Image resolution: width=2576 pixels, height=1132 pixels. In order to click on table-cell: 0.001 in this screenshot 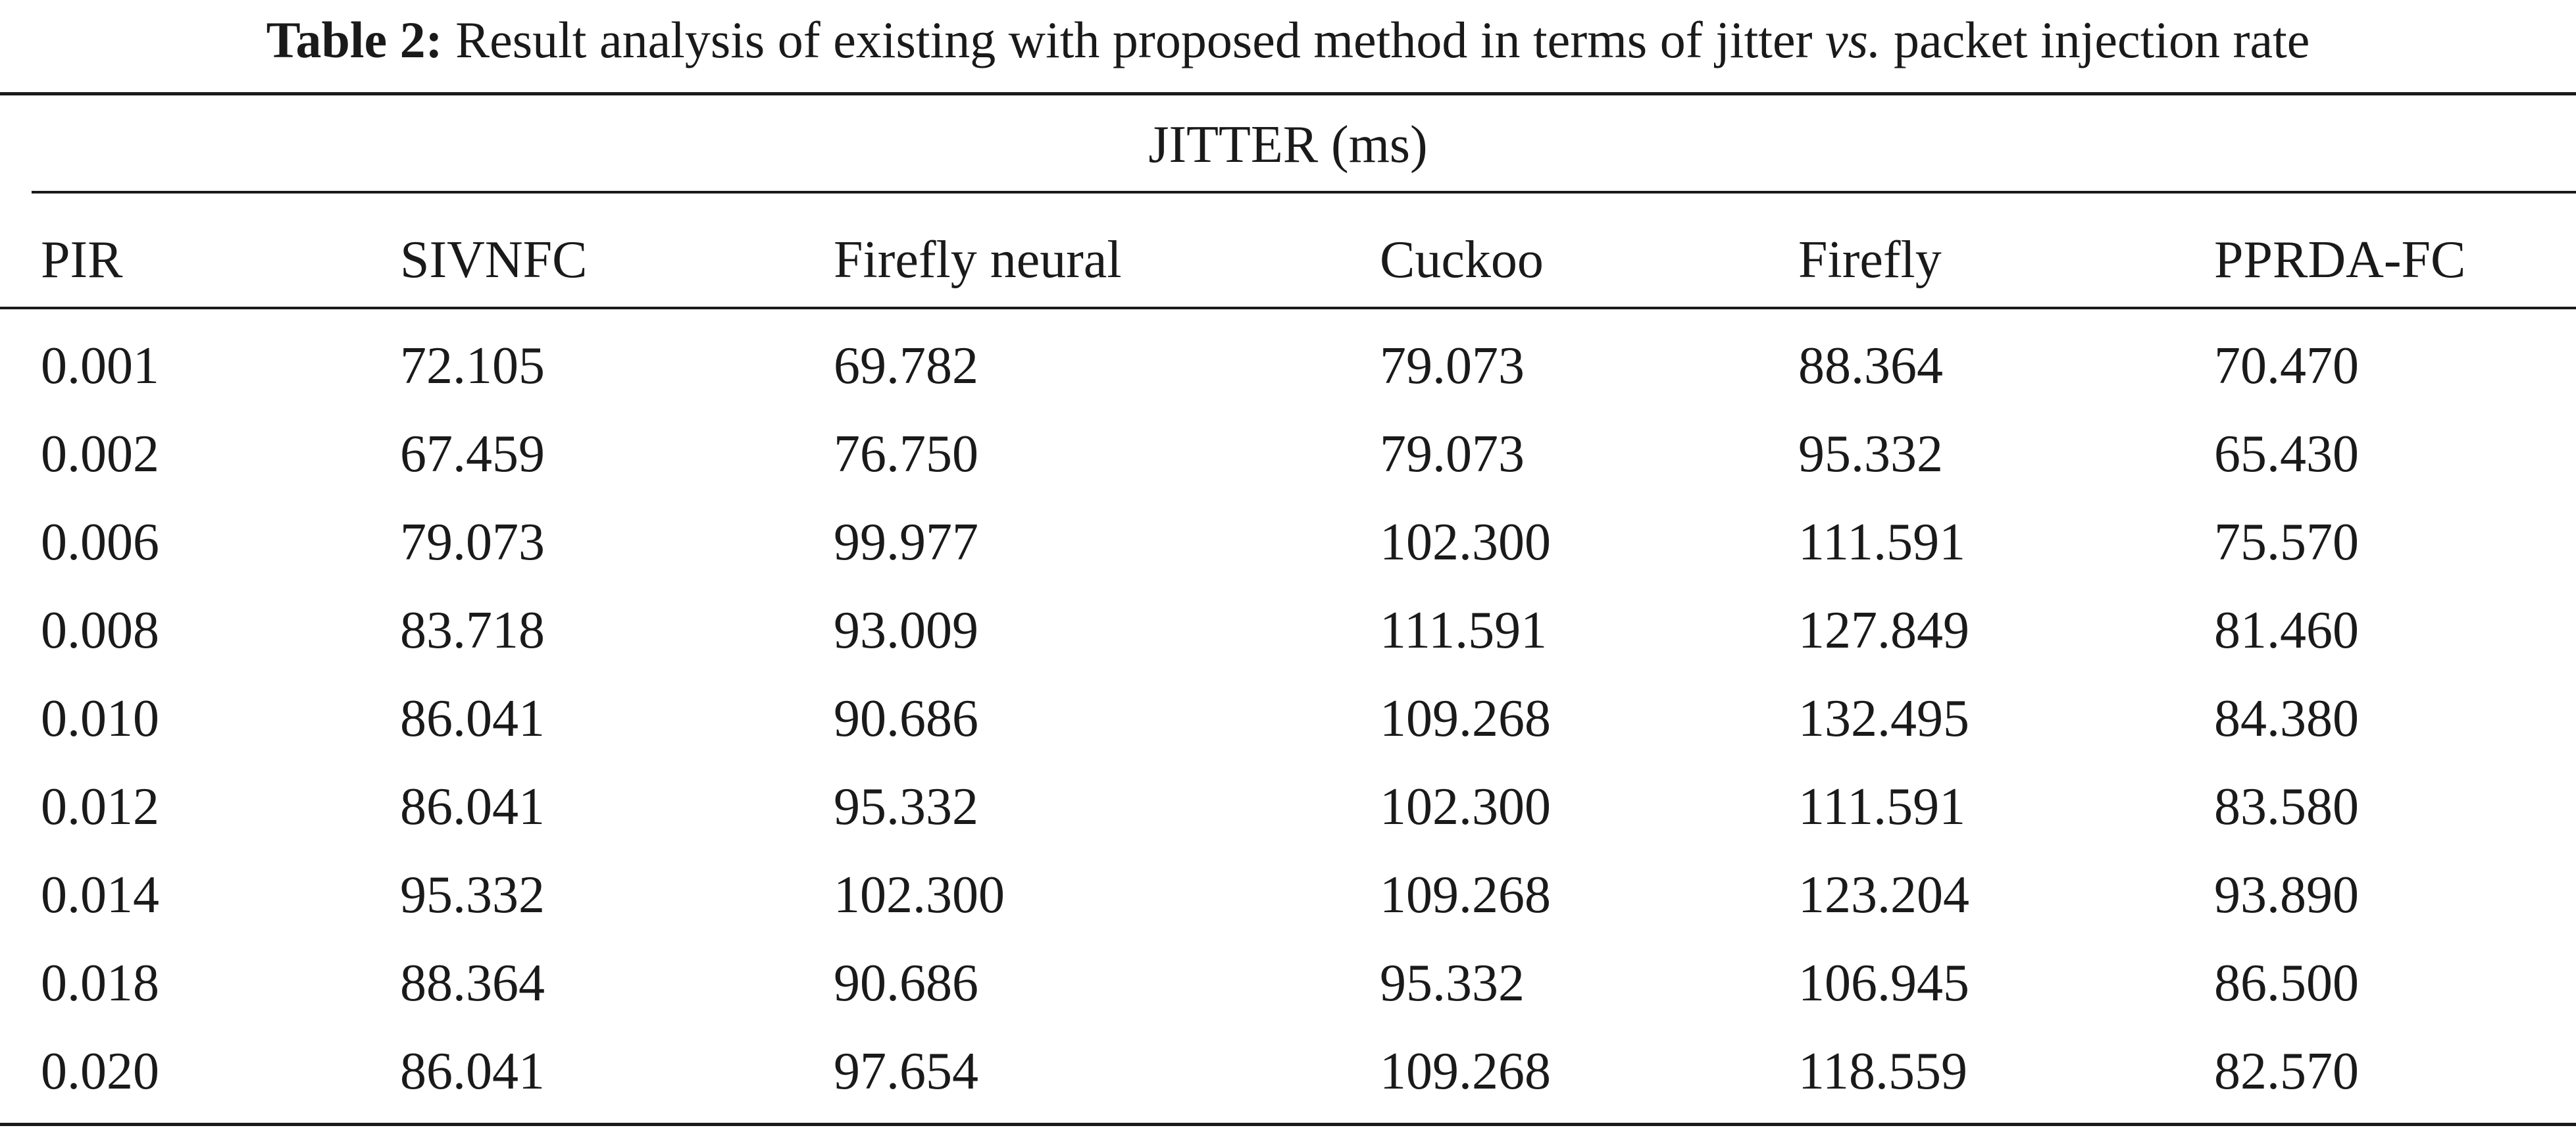, I will do `click(100, 366)`.